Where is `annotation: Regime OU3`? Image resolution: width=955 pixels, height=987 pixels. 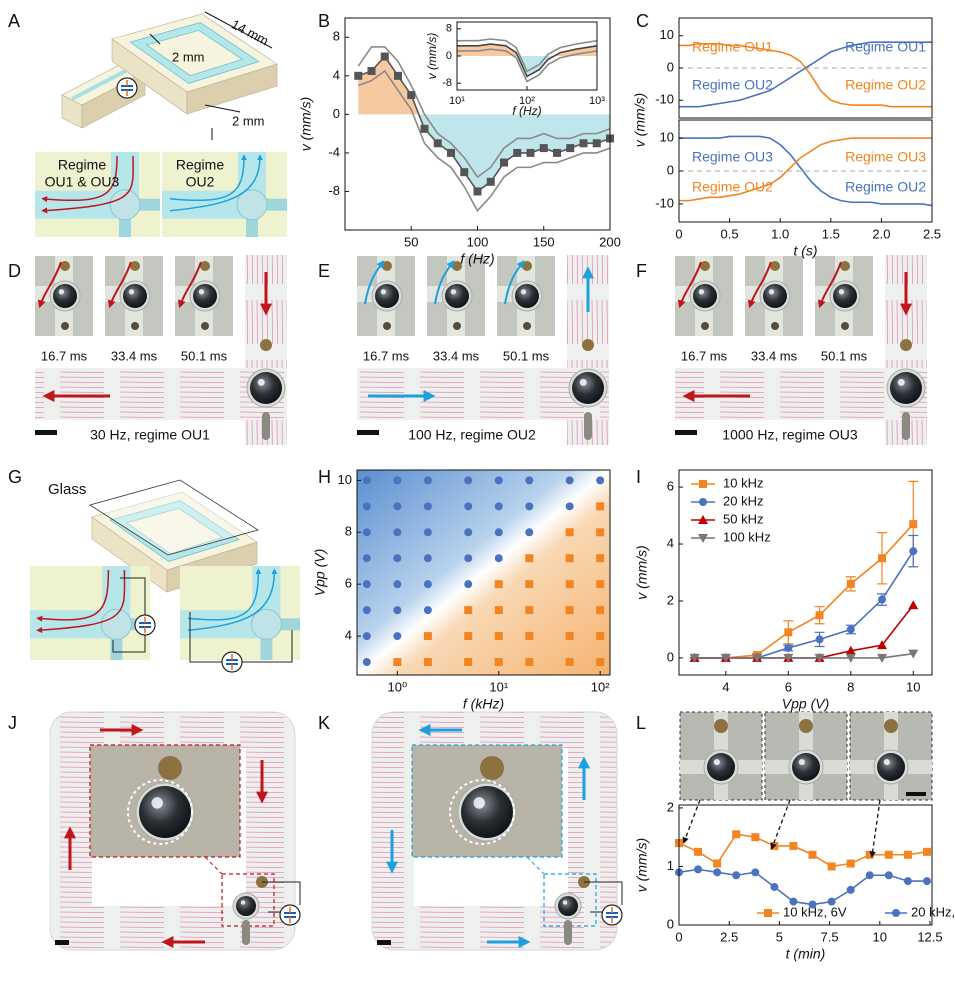
annotation: Regime OU3 is located at coordinates (885, 157).